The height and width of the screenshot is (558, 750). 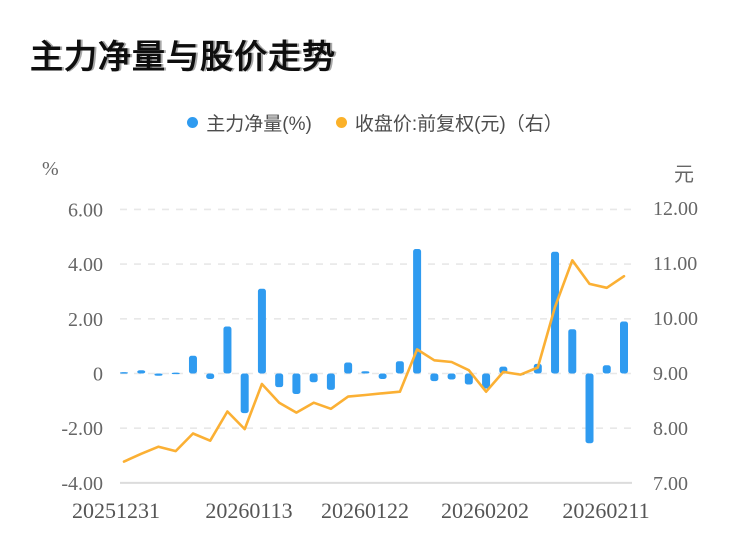 I want to click on legend-item-main-net-volume: 主力净量(%), so click(x=249, y=122).